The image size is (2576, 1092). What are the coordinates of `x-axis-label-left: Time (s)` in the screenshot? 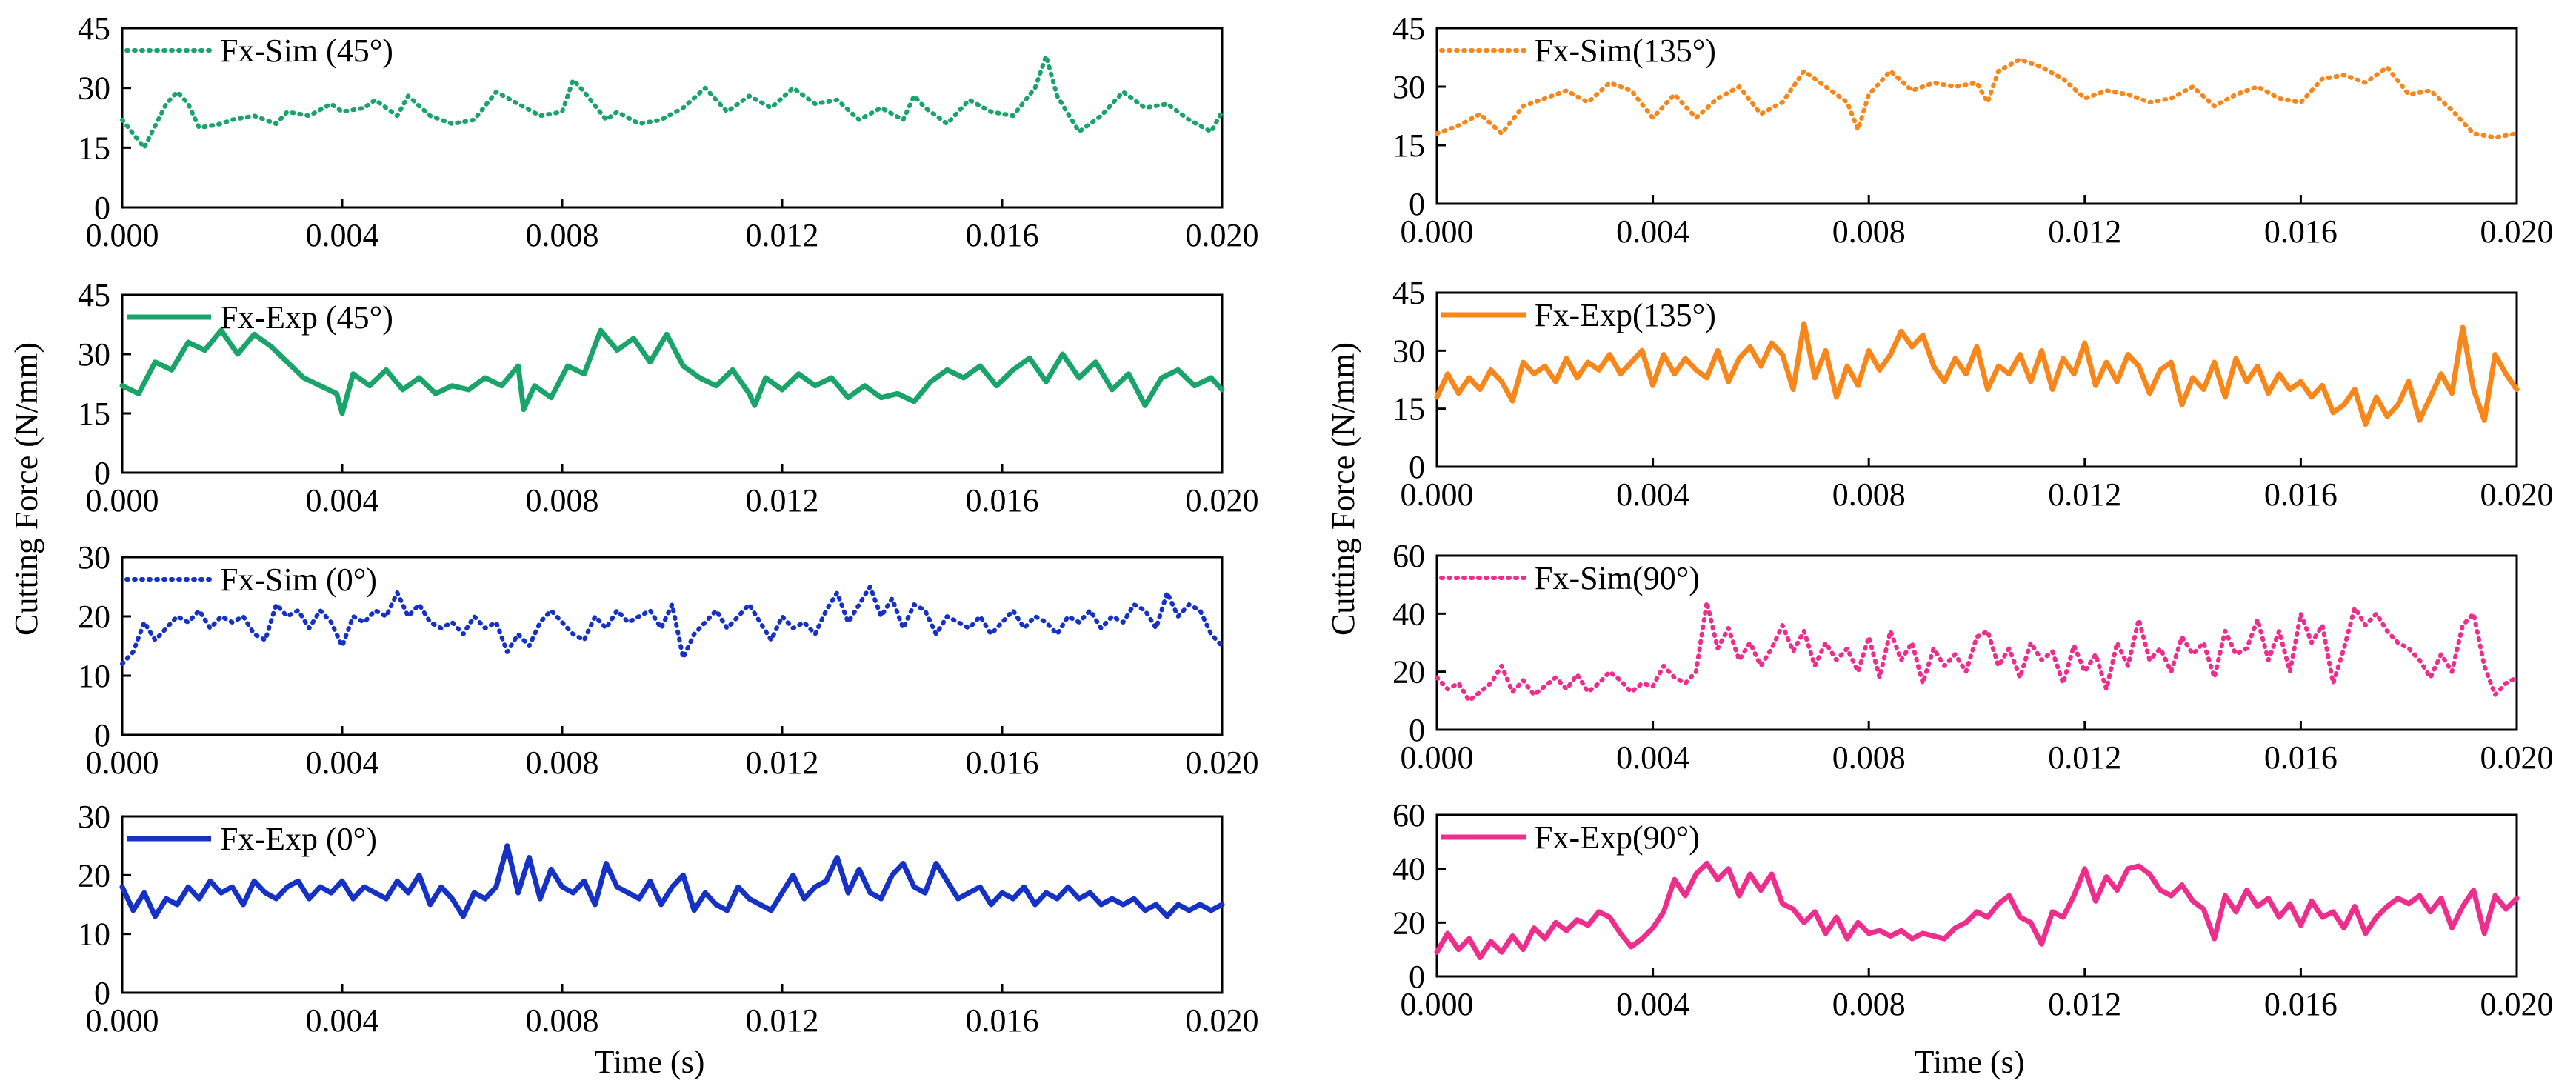 It's located at (650, 1062).